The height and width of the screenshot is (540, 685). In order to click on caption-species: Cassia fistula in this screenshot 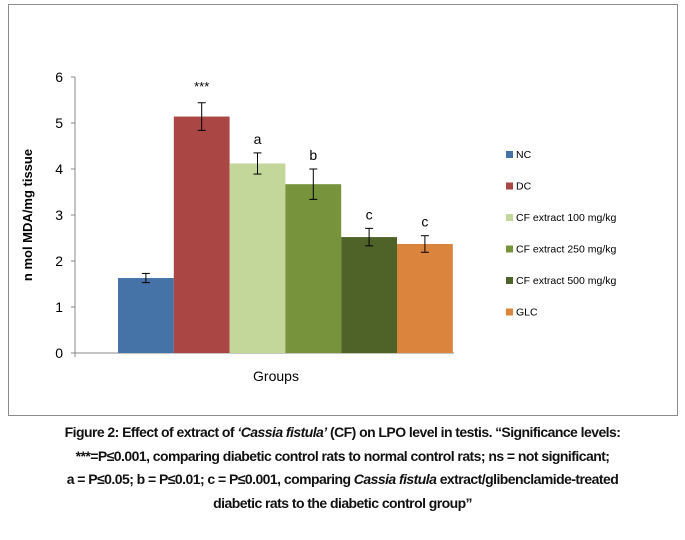, I will do `click(395, 479)`.